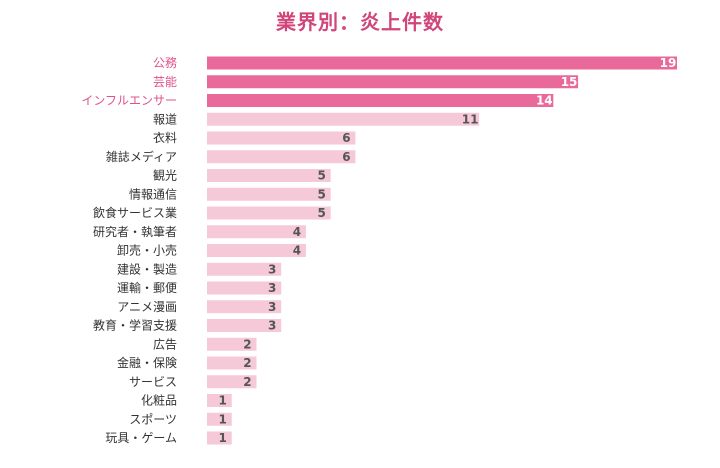 The image size is (720, 468). Describe the element at coordinates (569, 82) in the screenshot. I see `bar-value-label: 15` at that location.